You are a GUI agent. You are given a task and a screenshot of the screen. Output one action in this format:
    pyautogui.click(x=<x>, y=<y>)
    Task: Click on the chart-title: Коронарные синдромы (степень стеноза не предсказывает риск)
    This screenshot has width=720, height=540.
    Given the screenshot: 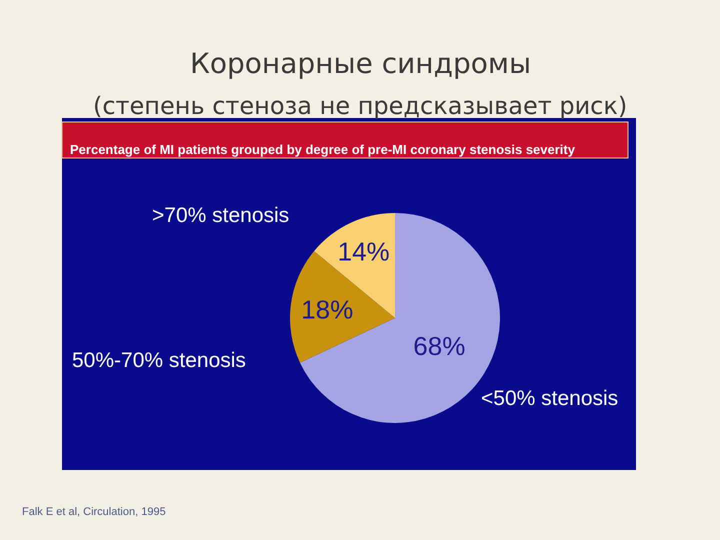 What is the action you would take?
    pyautogui.click(x=360, y=83)
    